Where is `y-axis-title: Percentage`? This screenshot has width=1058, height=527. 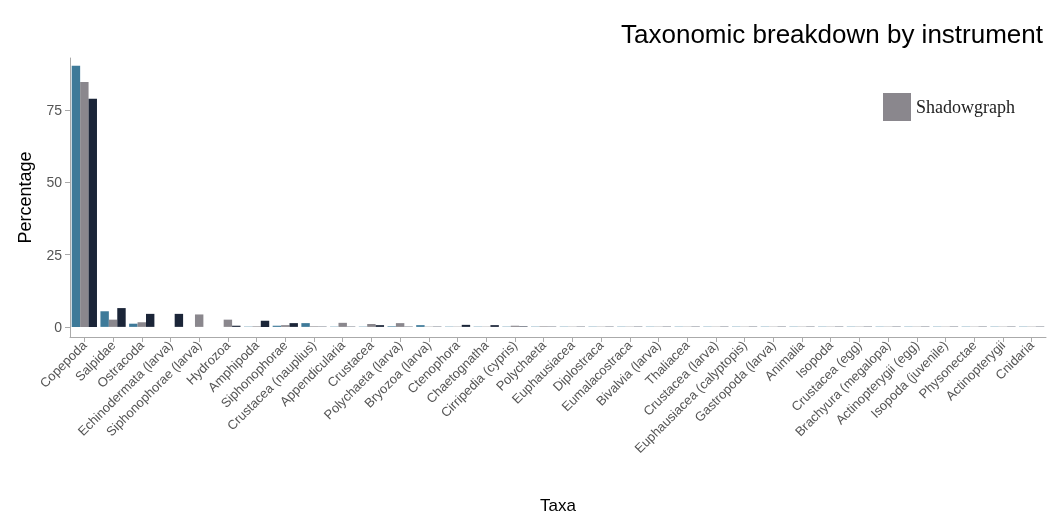
y-axis-title: Percentage is located at coordinates (25, 197).